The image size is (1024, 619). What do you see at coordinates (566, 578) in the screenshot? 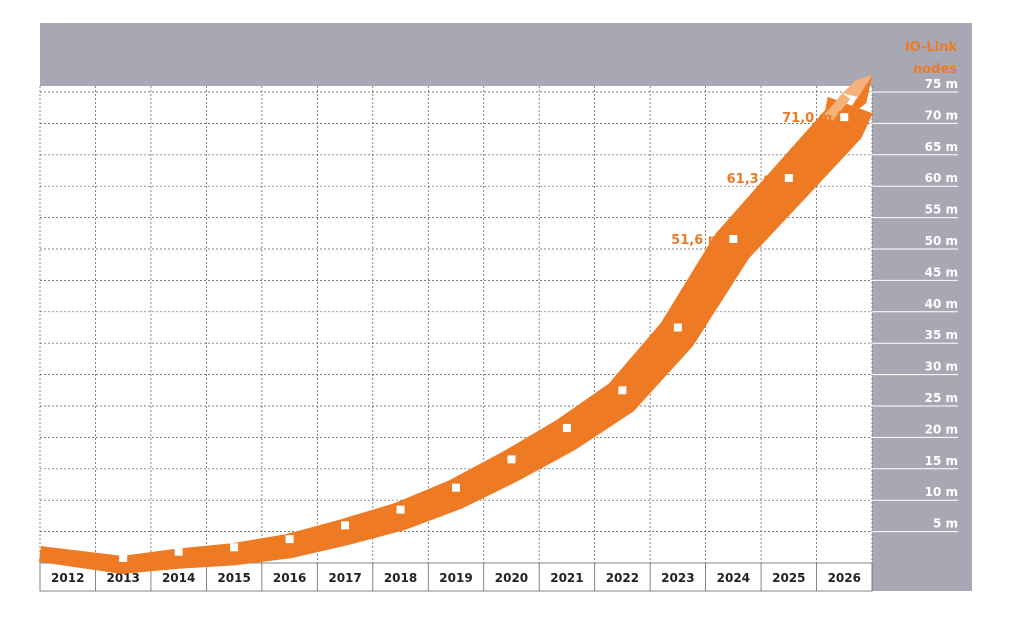
I see `x-tick-label: 2021` at bounding box center [566, 578].